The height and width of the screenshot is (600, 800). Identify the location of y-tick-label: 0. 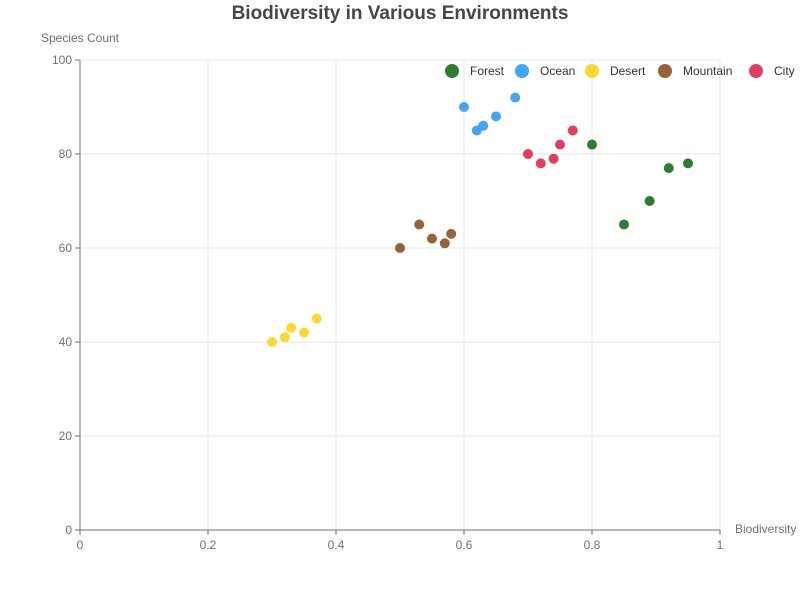
(68, 530).